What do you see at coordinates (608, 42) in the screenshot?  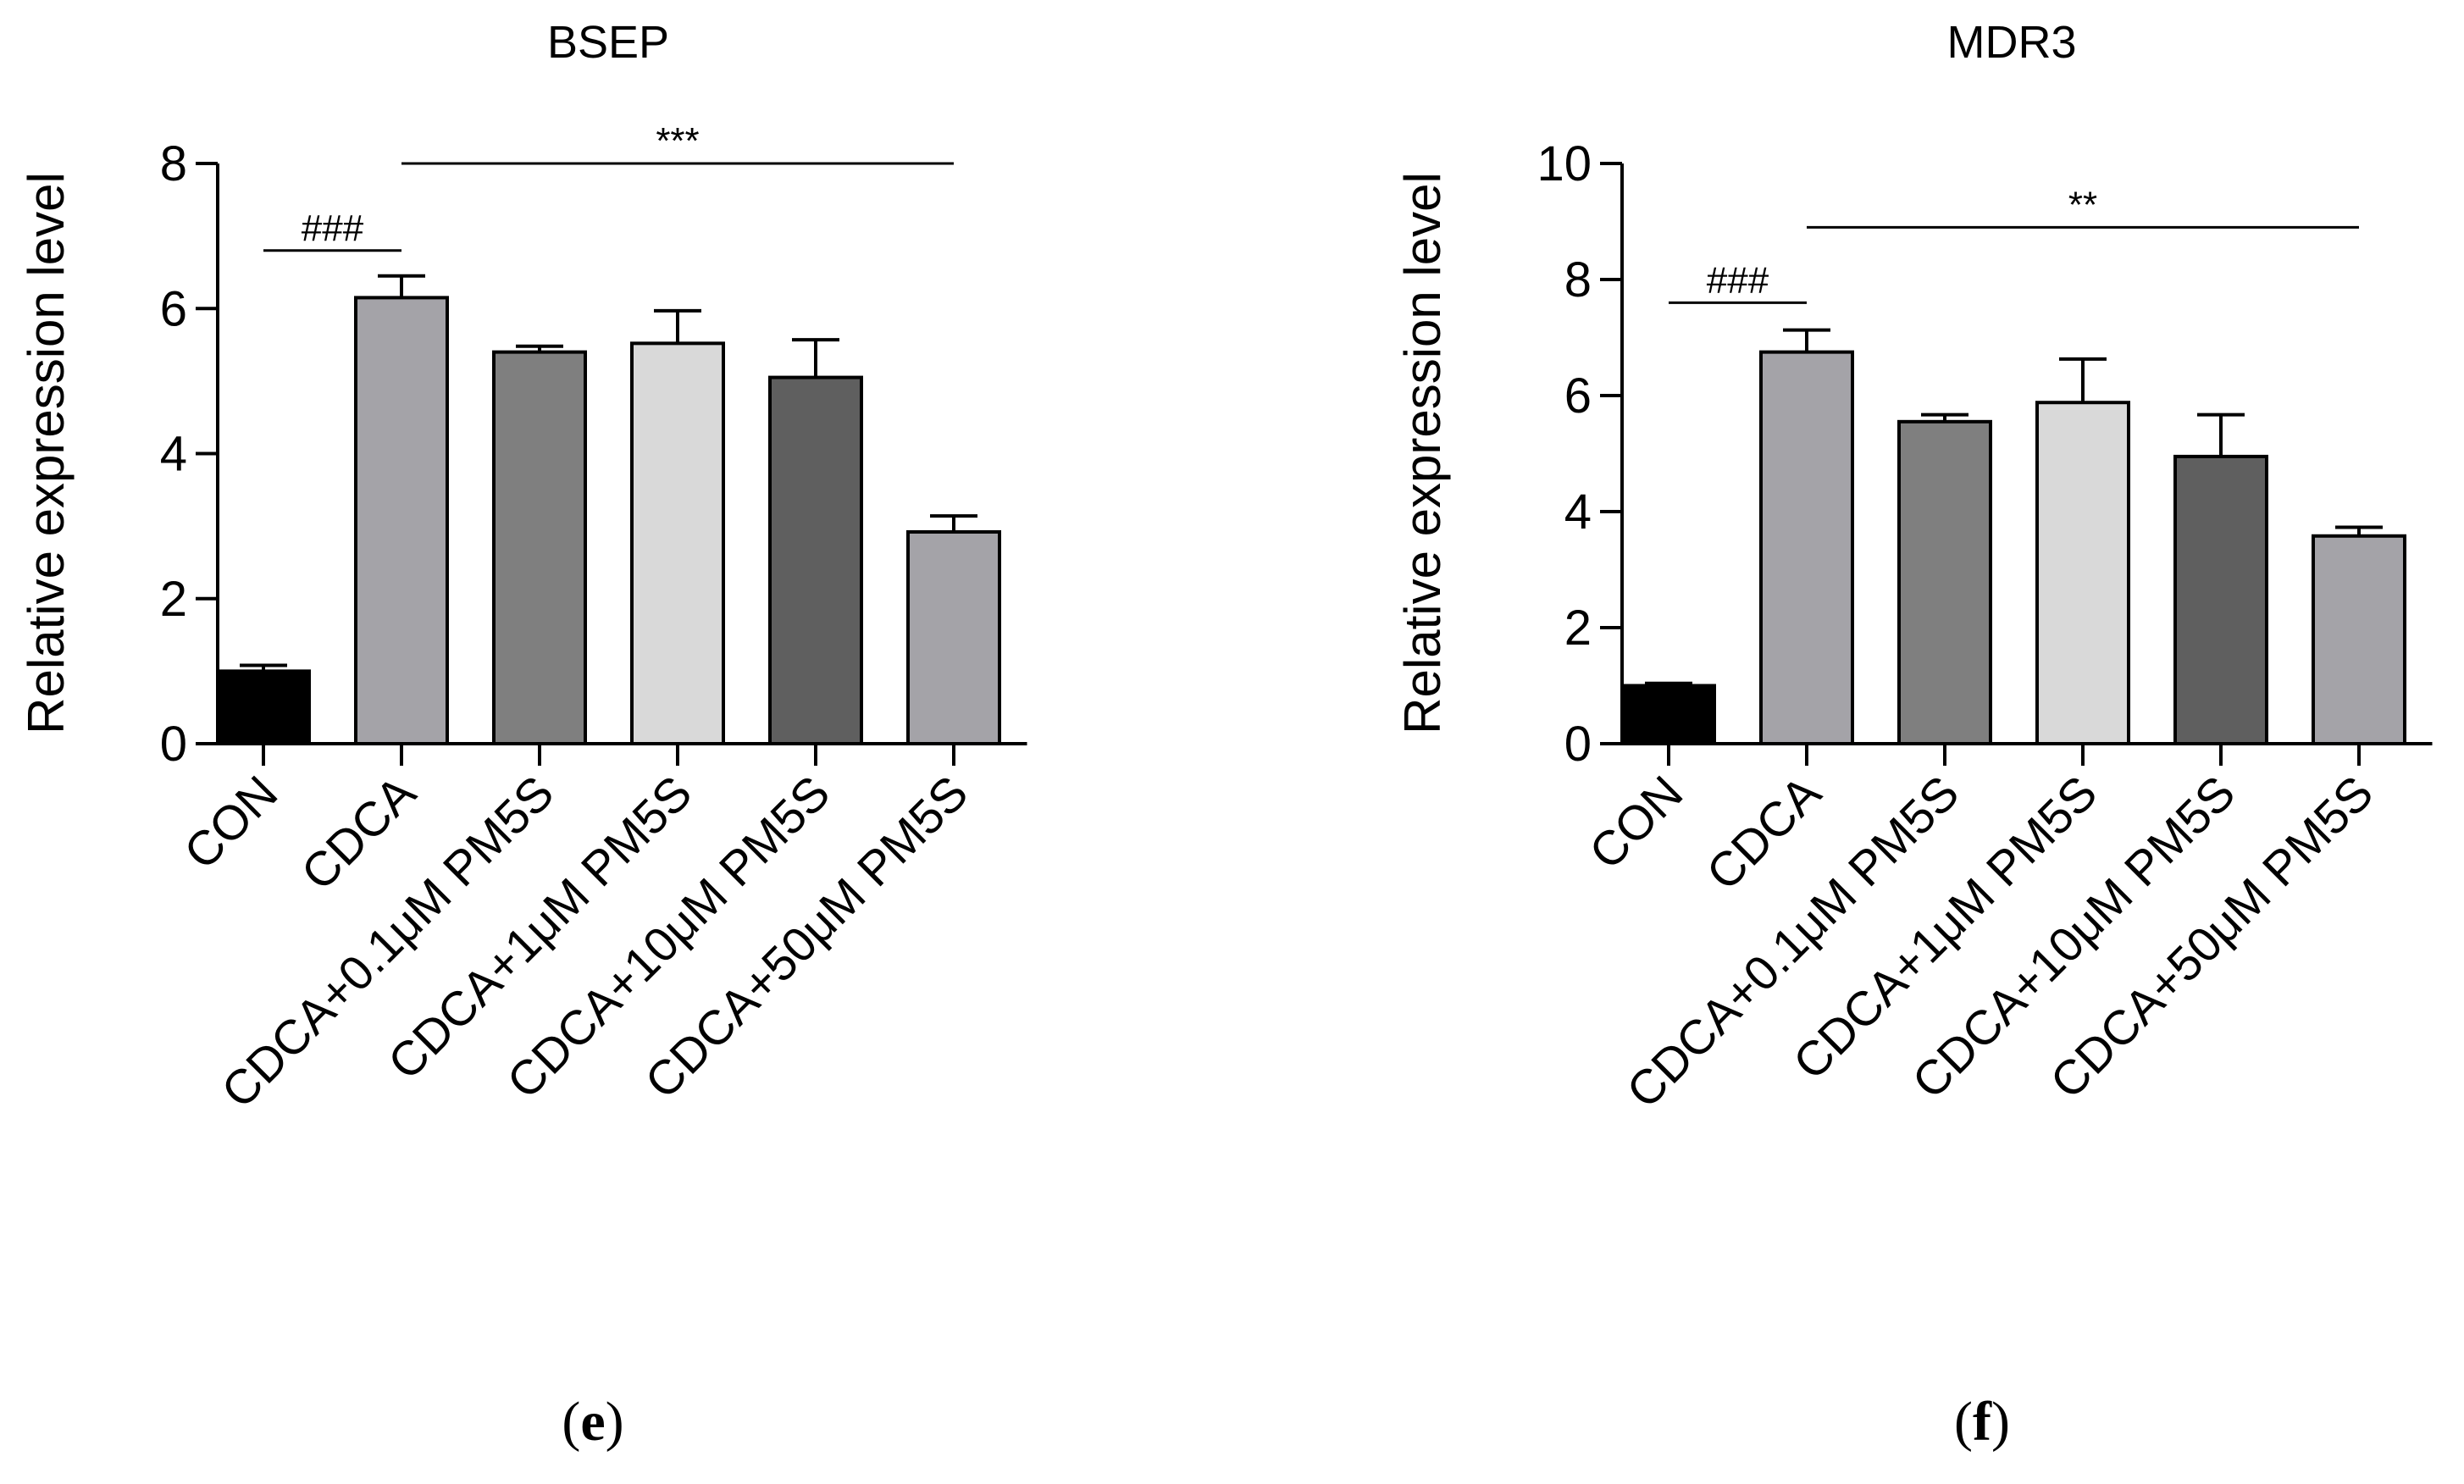 I see `chart-title: BSEP` at bounding box center [608, 42].